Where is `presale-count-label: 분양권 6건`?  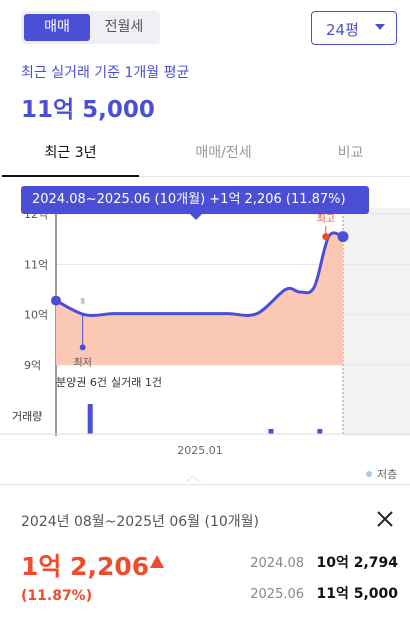 presale-count-label: 분양권 6건 is located at coordinates (81, 382).